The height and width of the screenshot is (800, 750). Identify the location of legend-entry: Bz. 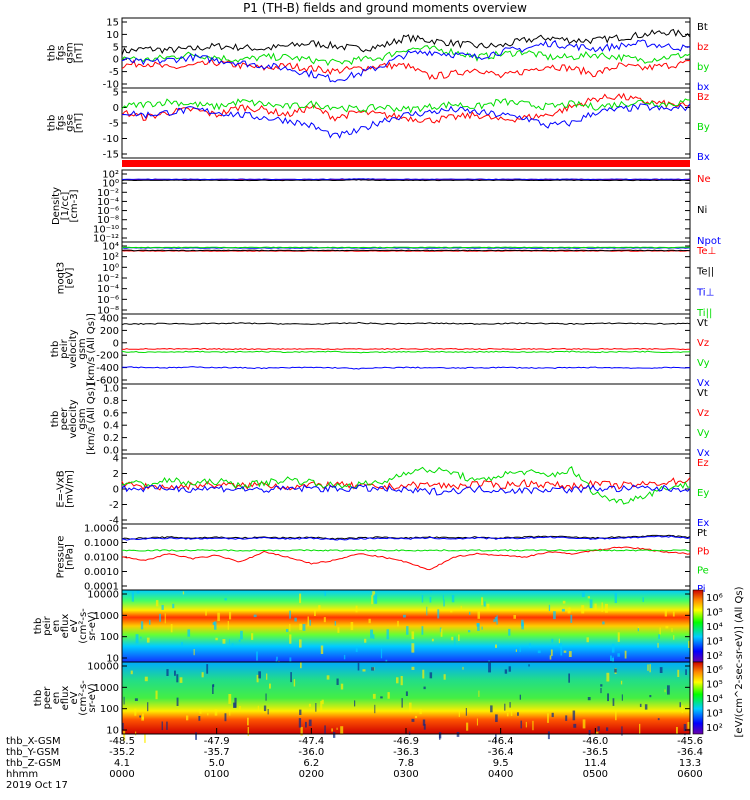
(703, 97).